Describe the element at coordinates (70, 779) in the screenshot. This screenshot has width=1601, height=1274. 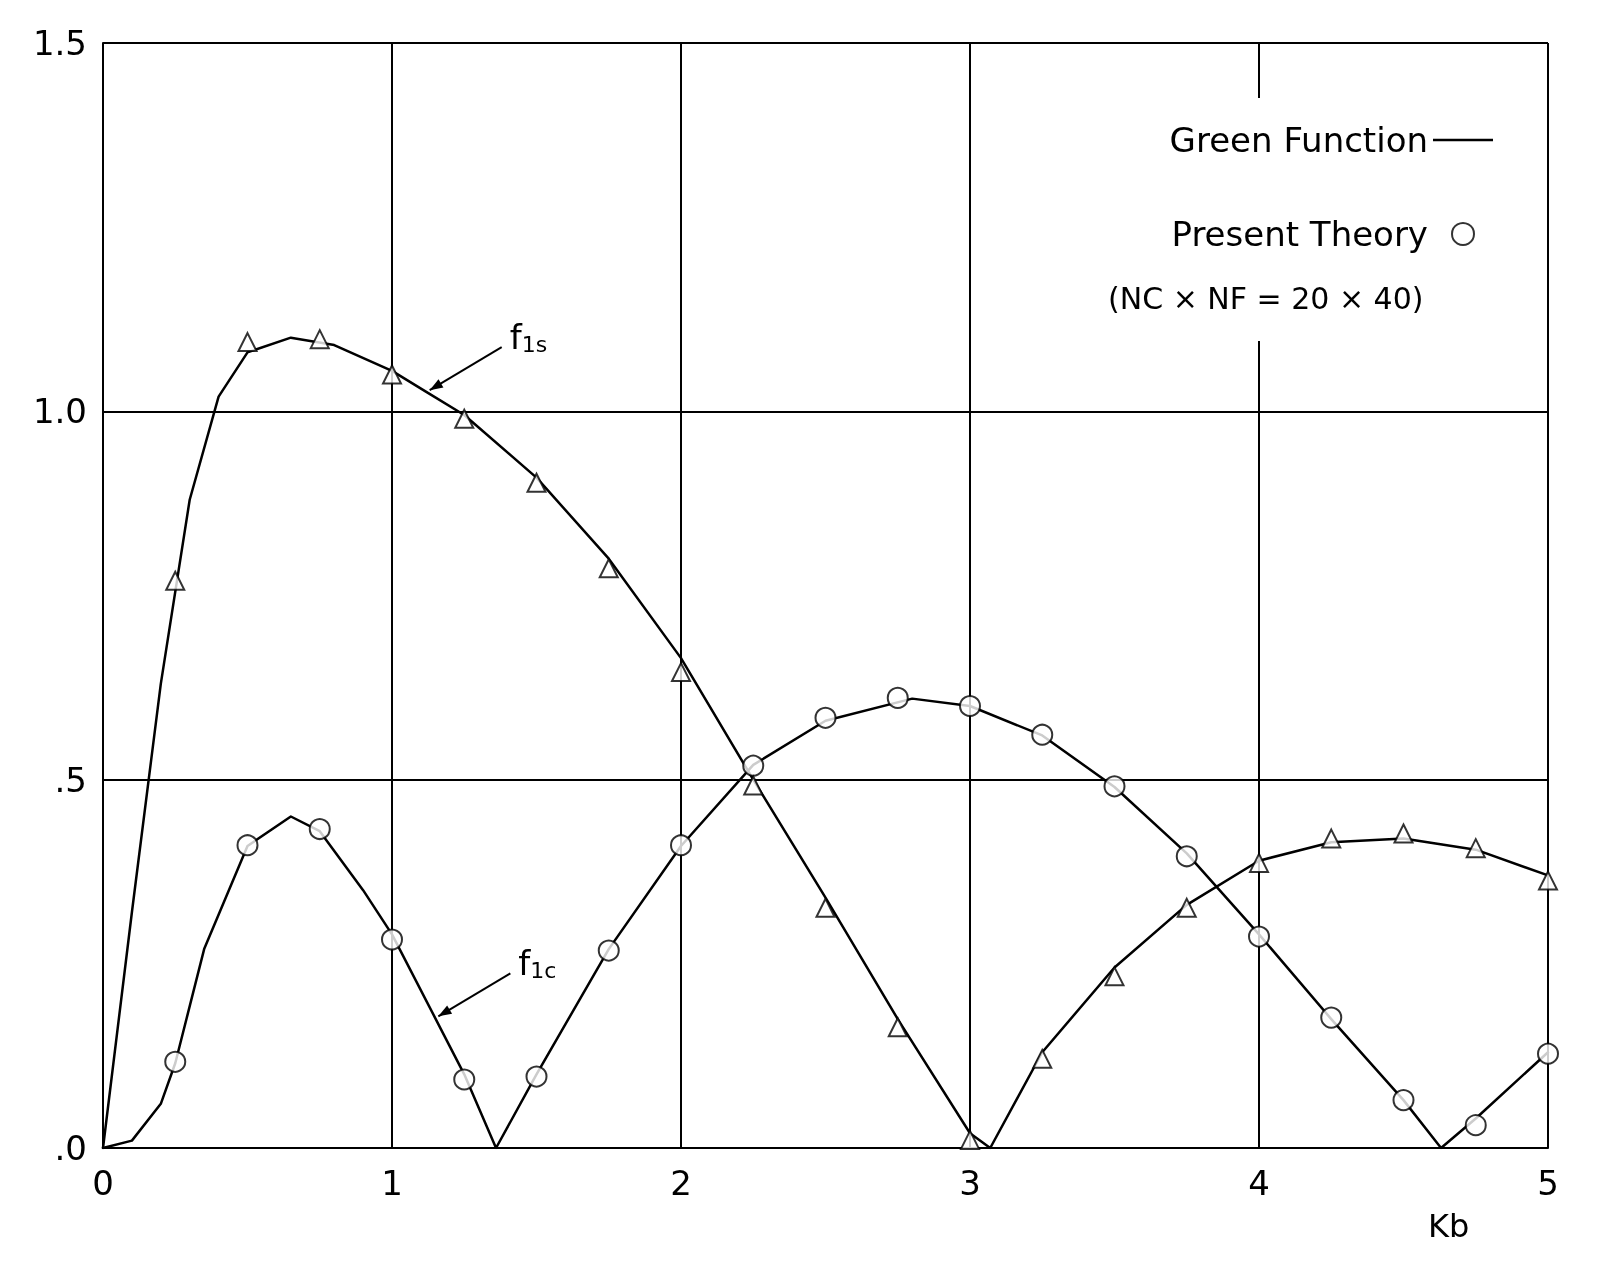
I see `y-tick-label: .5` at that location.